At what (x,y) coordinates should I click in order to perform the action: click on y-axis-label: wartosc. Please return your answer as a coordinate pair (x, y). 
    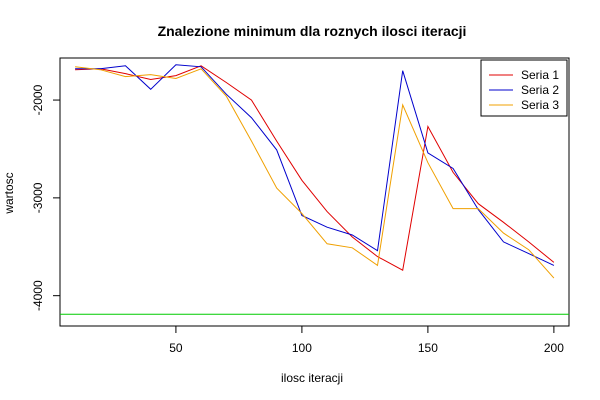
    Looking at the image, I should click on (9, 193).